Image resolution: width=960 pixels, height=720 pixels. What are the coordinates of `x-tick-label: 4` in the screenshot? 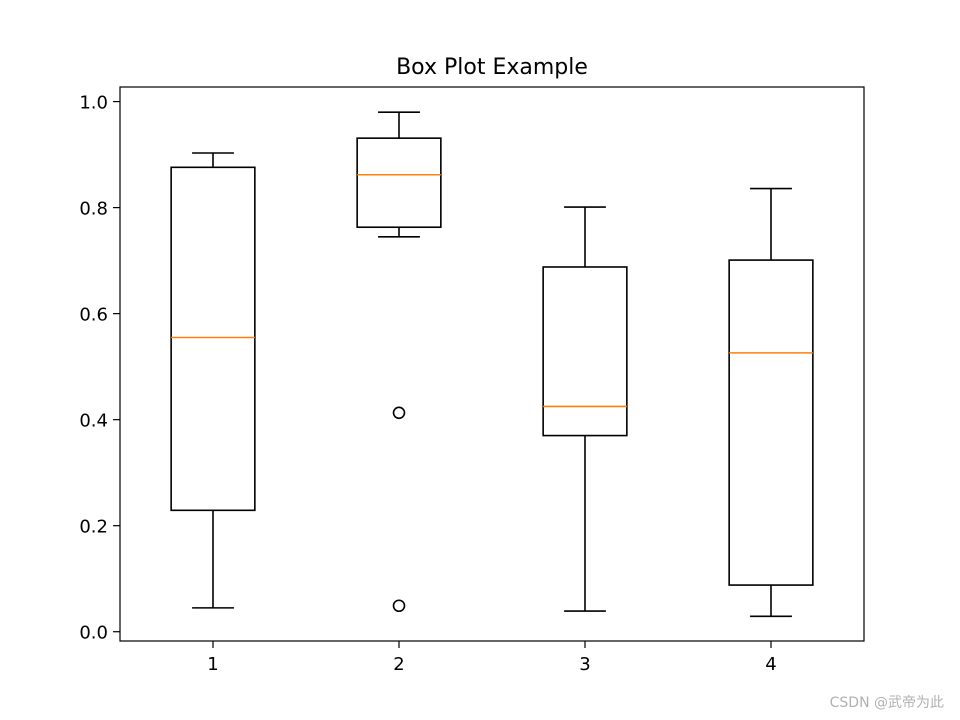 It's located at (770, 664).